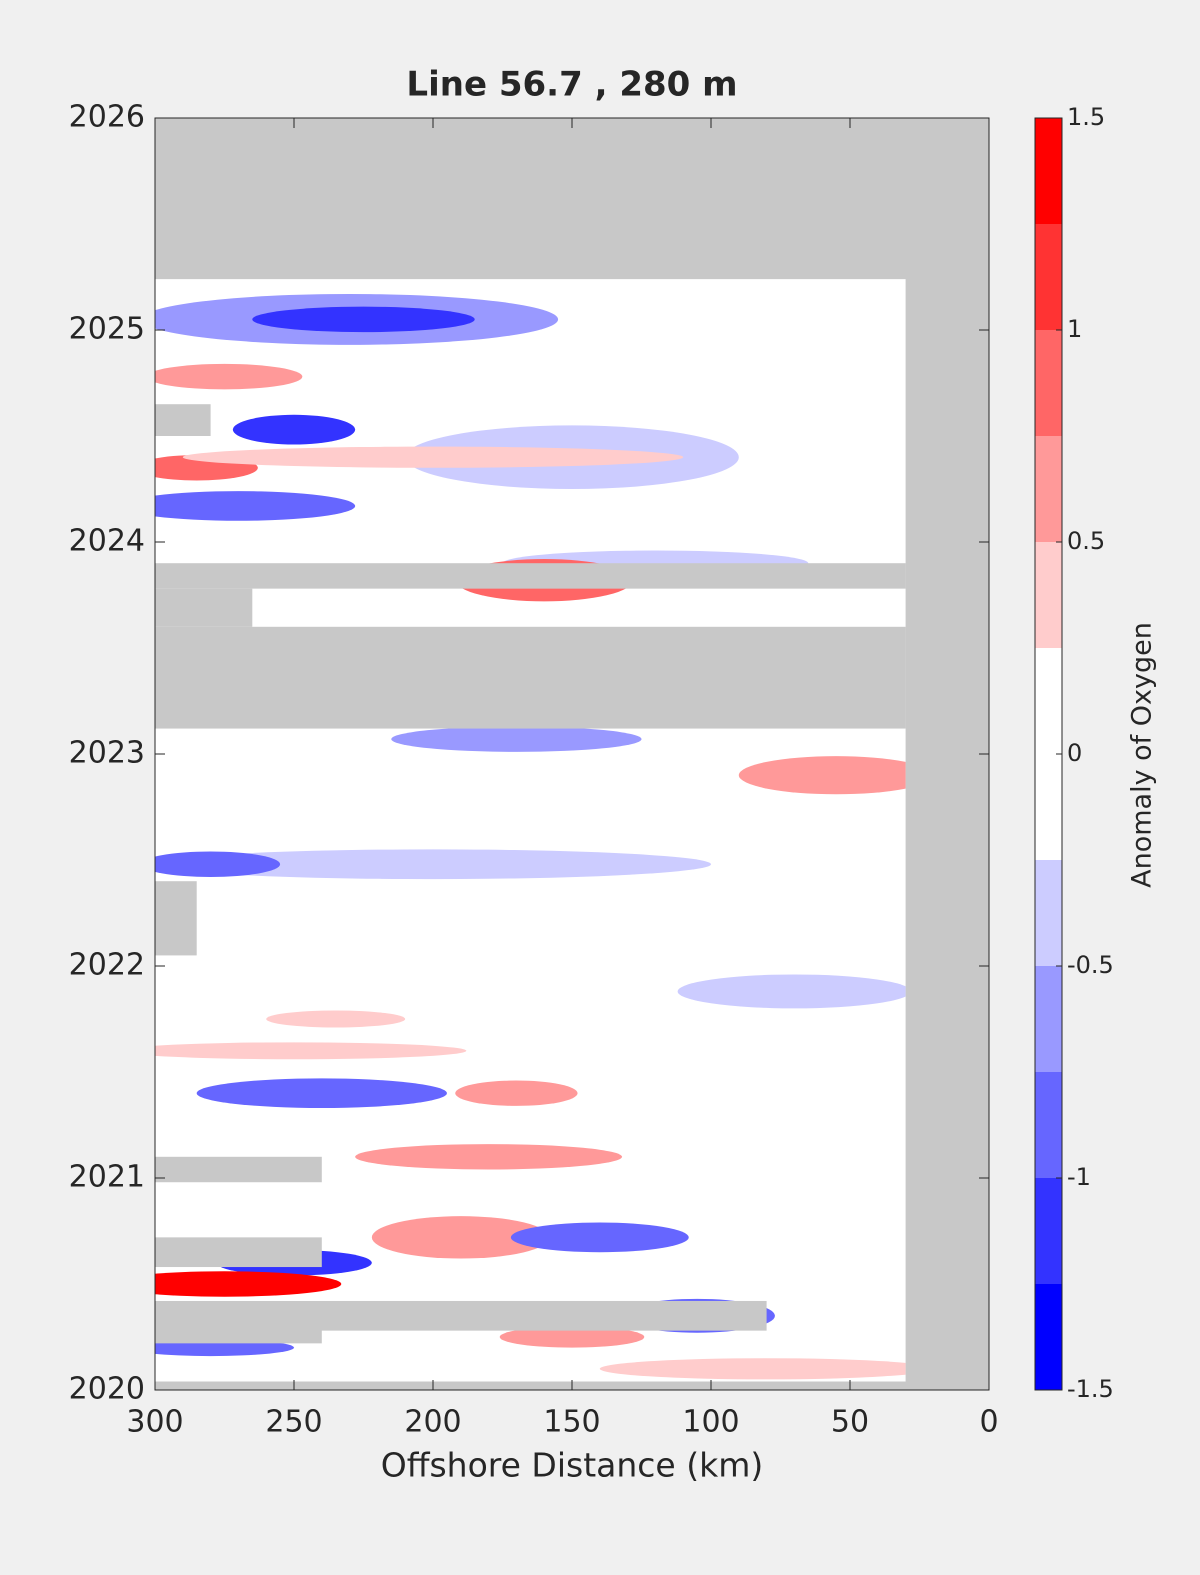  Describe the element at coordinates (1074, 753) in the screenshot. I see `colorbar-tick-label: 0` at that location.